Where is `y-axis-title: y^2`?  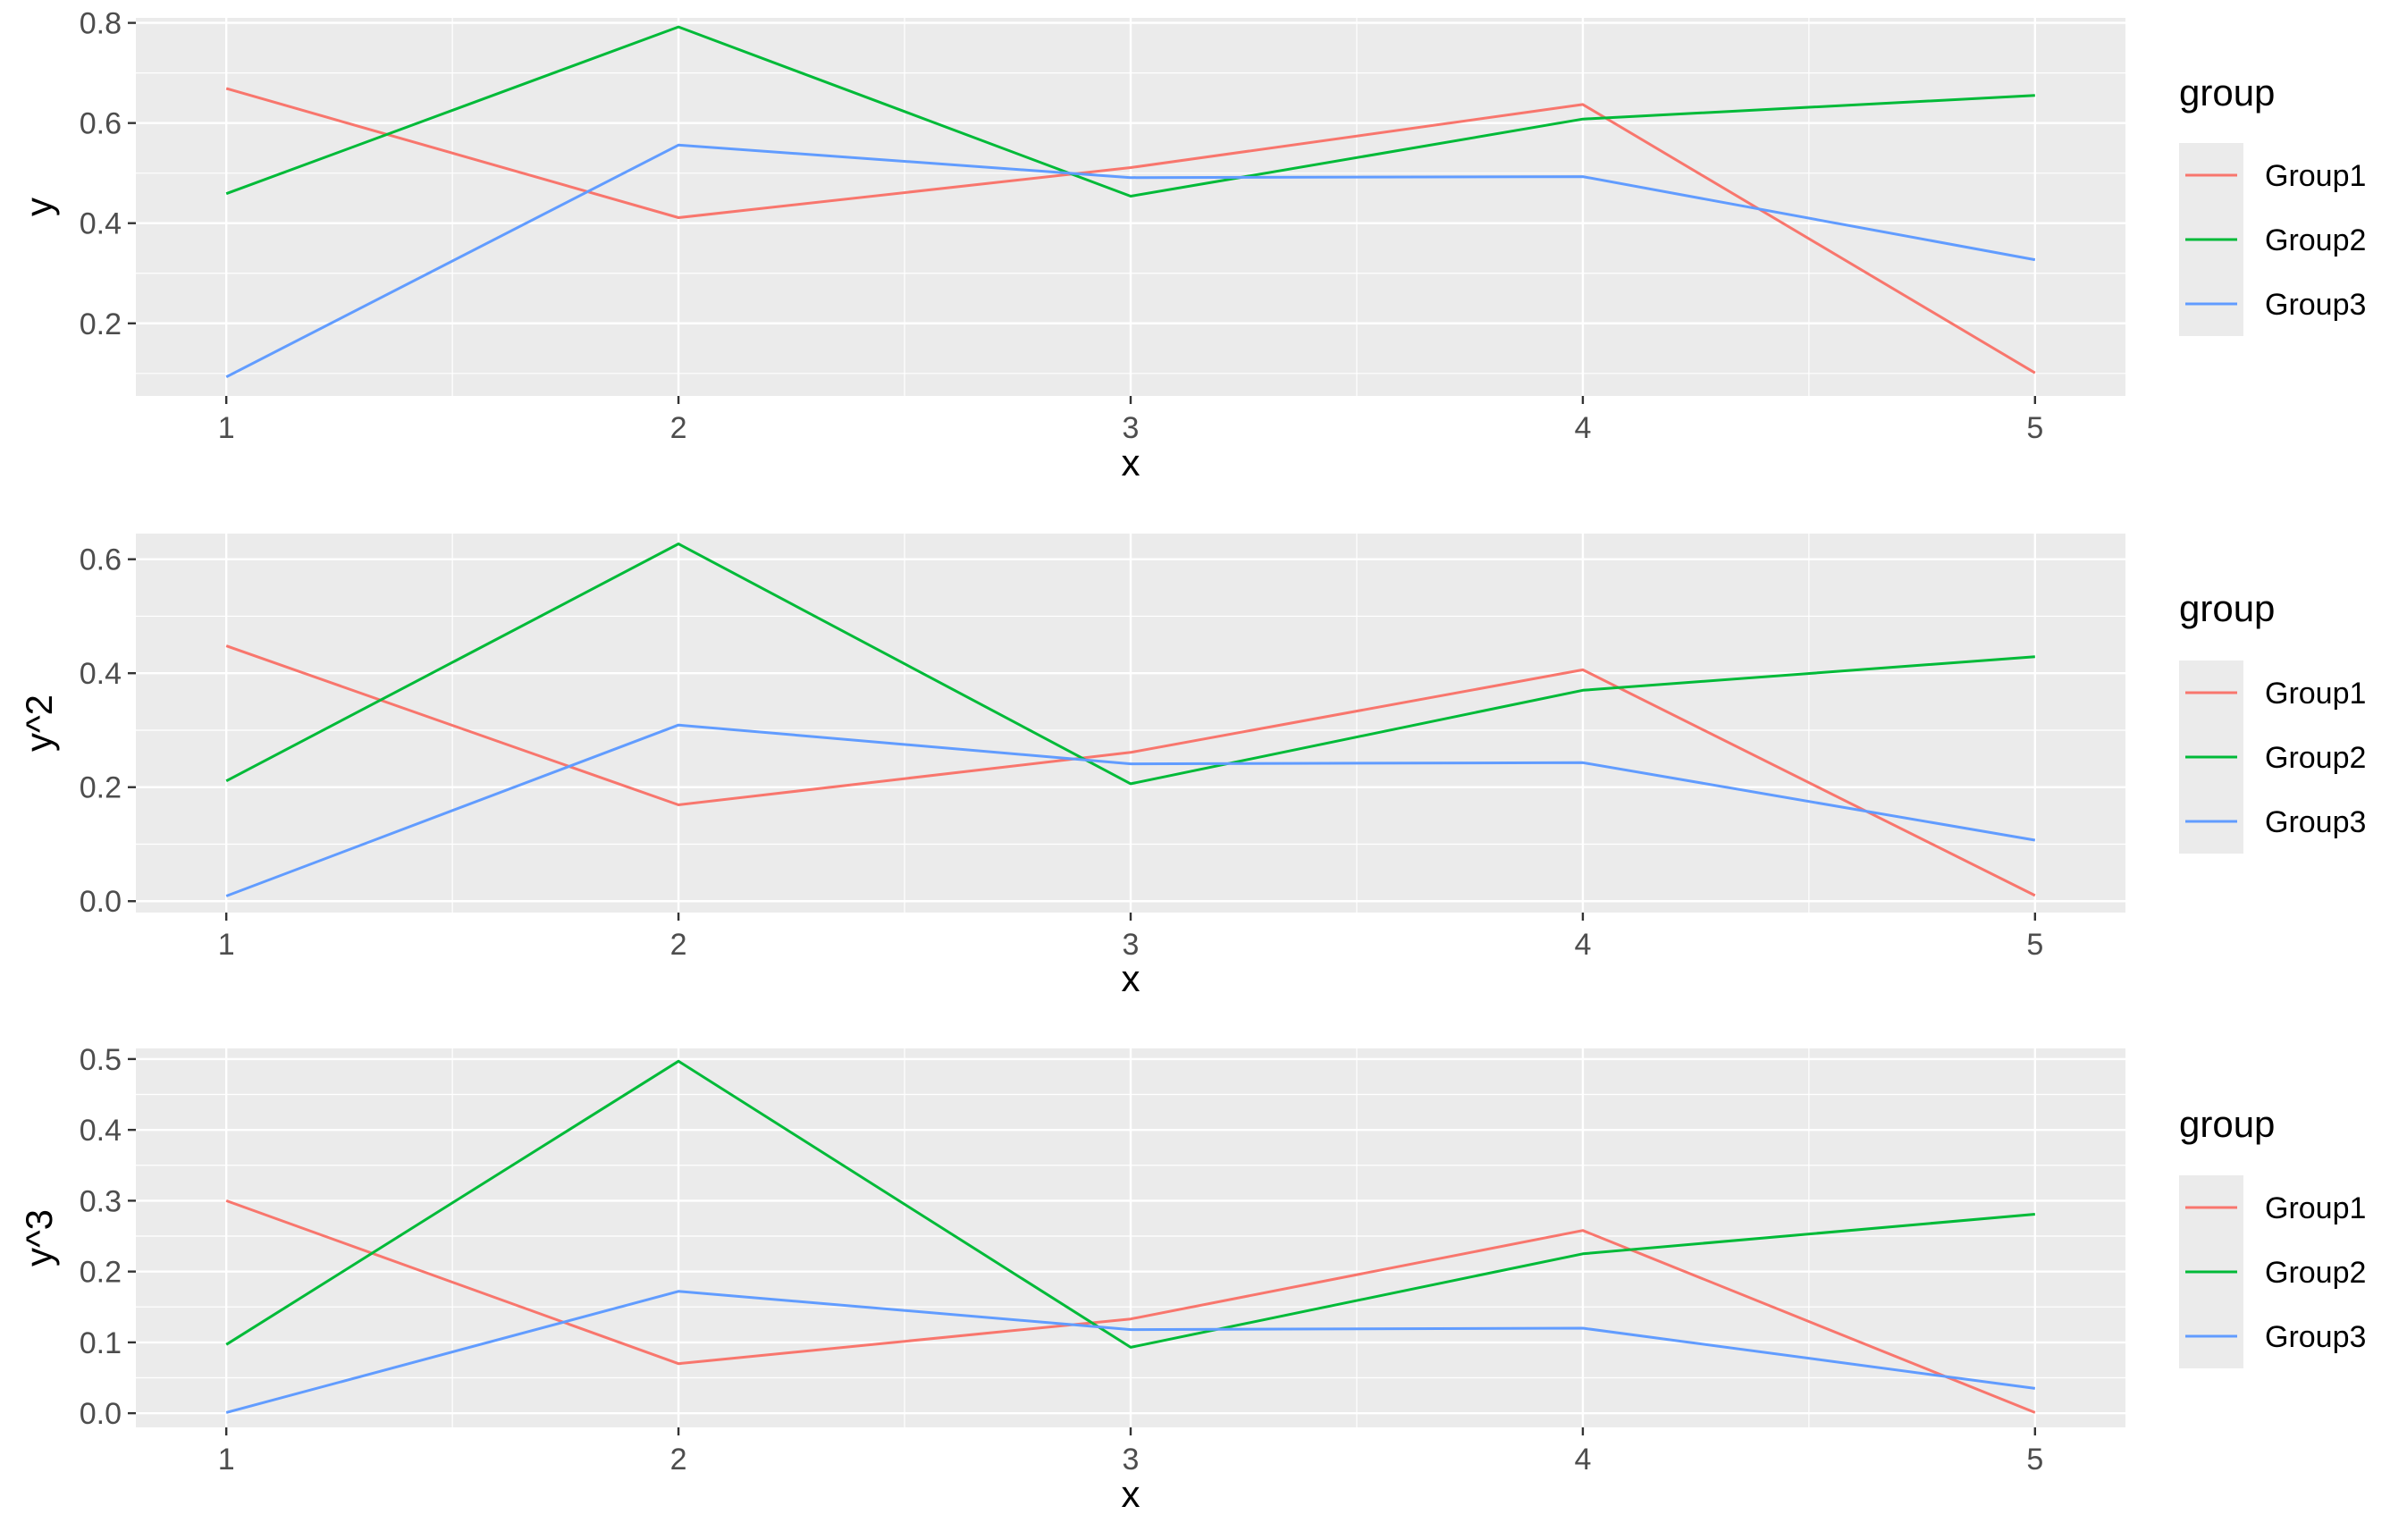 y-axis-title: y^2 is located at coordinates (39, 723).